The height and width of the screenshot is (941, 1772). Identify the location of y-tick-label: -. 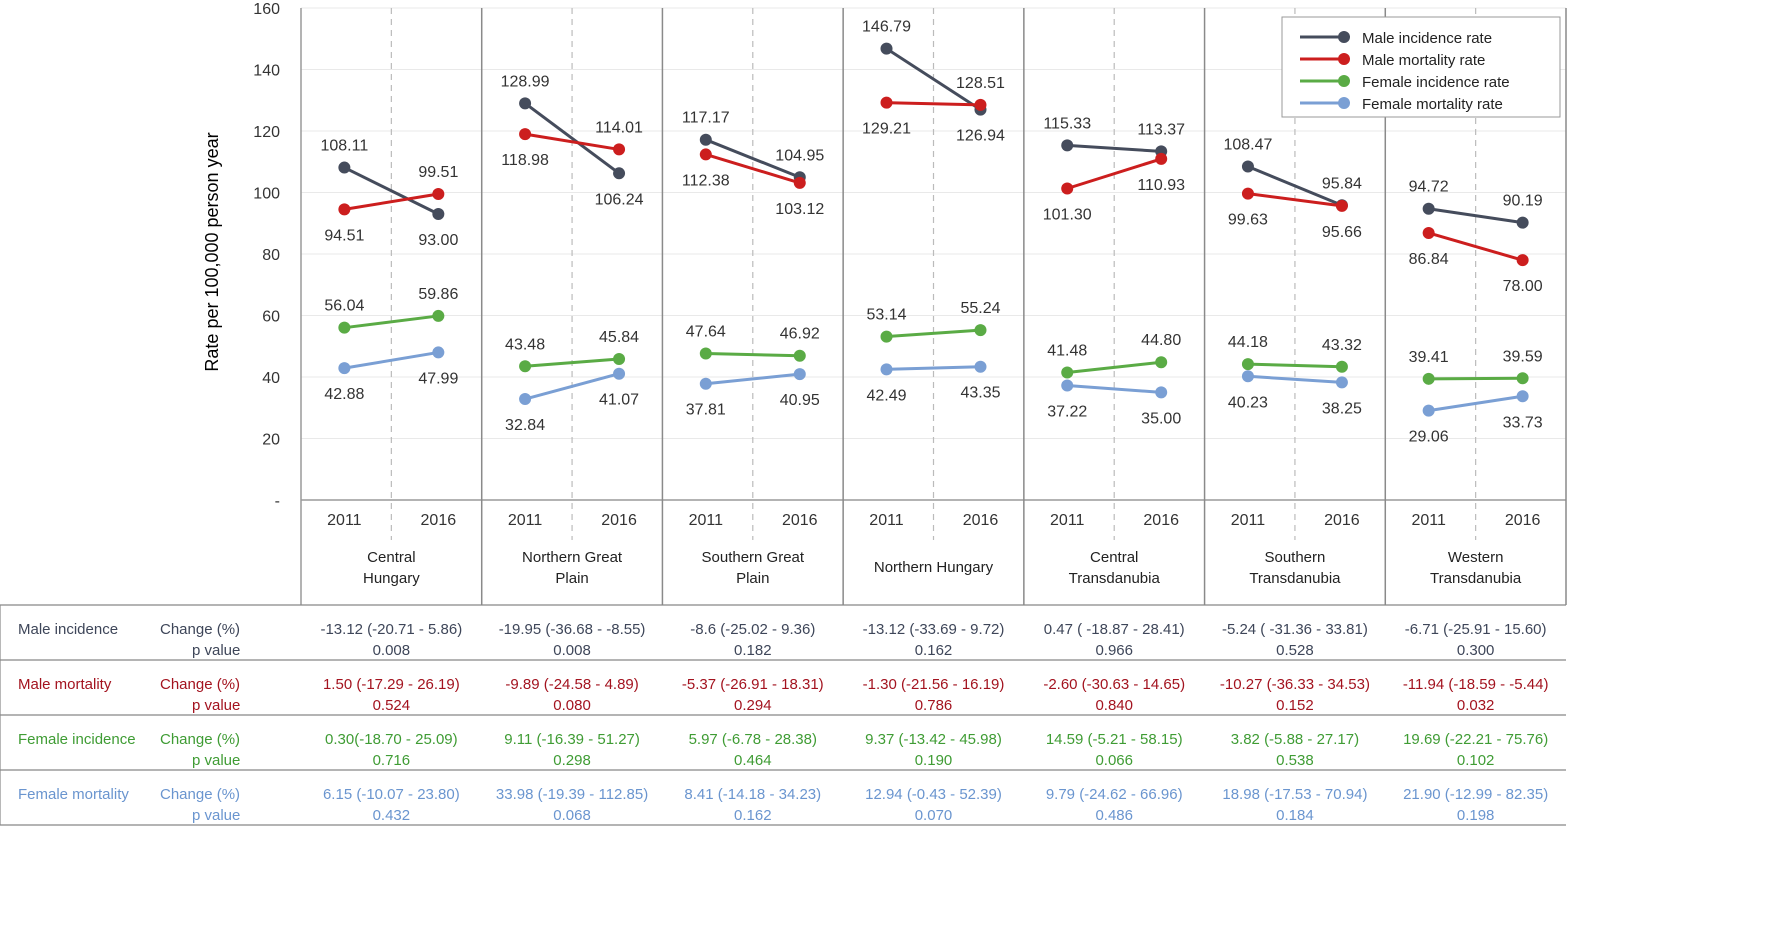
(277, 501).